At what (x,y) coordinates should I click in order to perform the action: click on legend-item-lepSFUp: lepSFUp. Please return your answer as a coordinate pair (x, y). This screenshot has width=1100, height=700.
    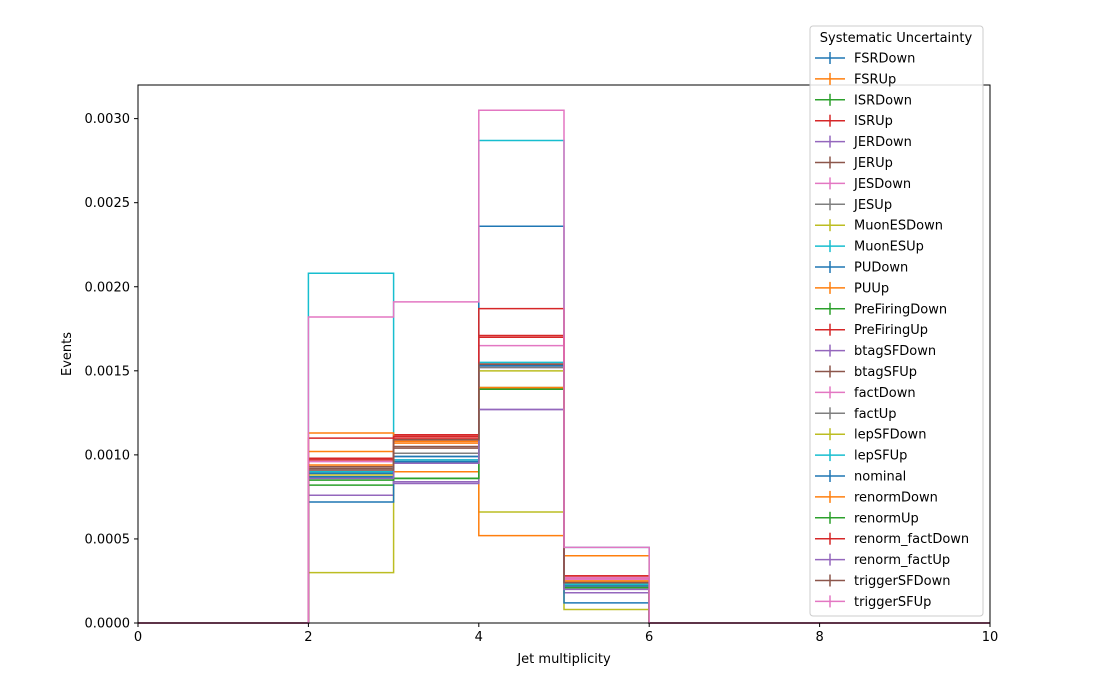
    Looking at the image, I should click on (861, 456).